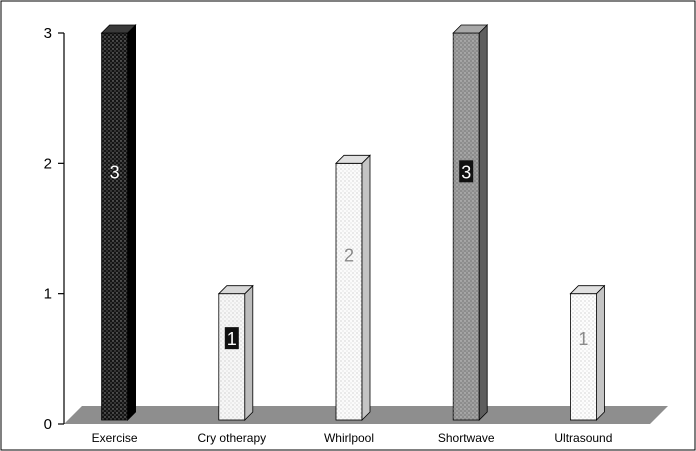 The height and width of the screenshot is (451, 696). What do you see at coordinates (466, 438) in the screenshot?
I see `x-category-label: Shortwave` at bounding box center [466, 438].